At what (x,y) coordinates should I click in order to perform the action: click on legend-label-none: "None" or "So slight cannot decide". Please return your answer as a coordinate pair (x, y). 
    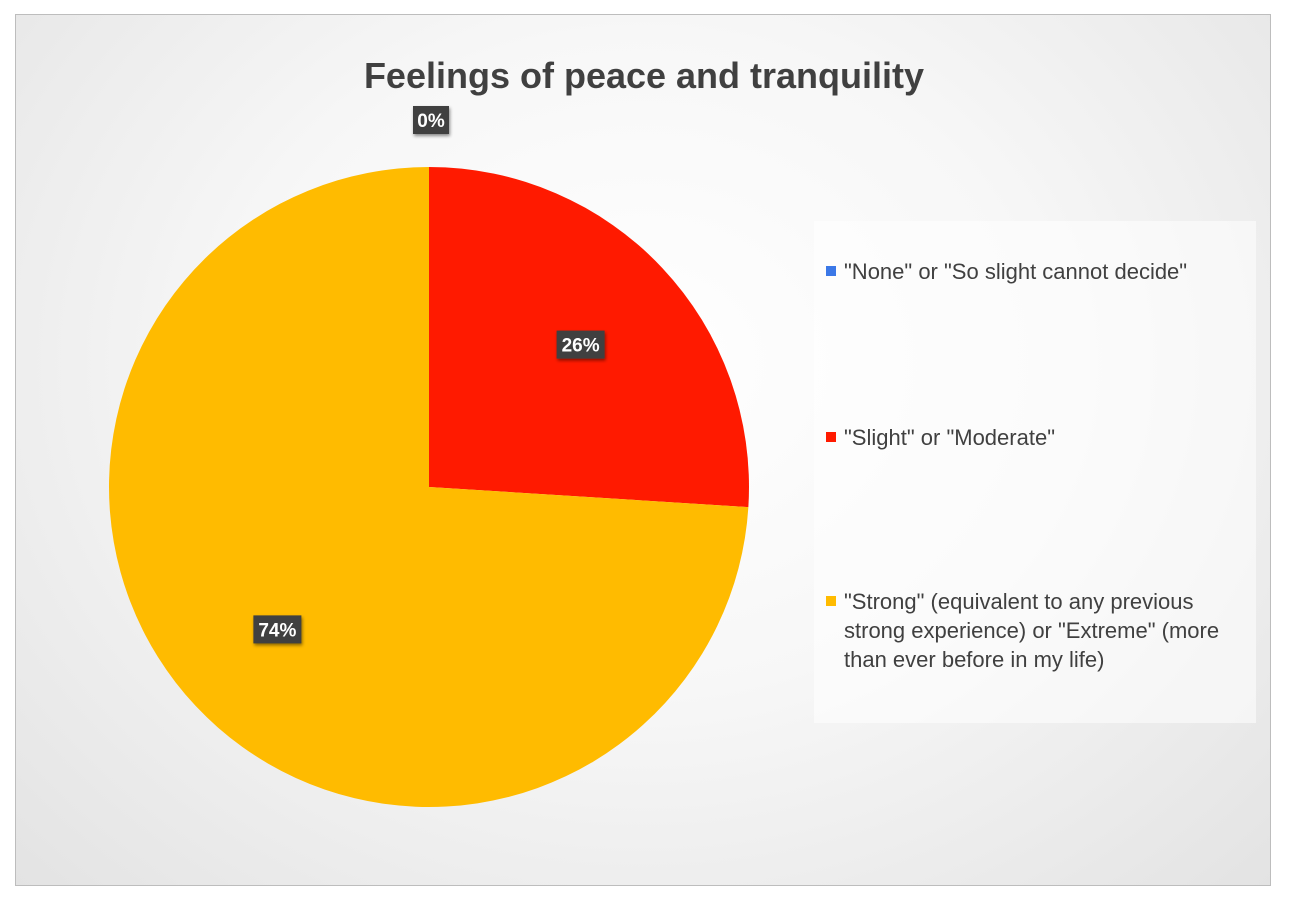
    Looking at the image, I should click on (1016, 271).